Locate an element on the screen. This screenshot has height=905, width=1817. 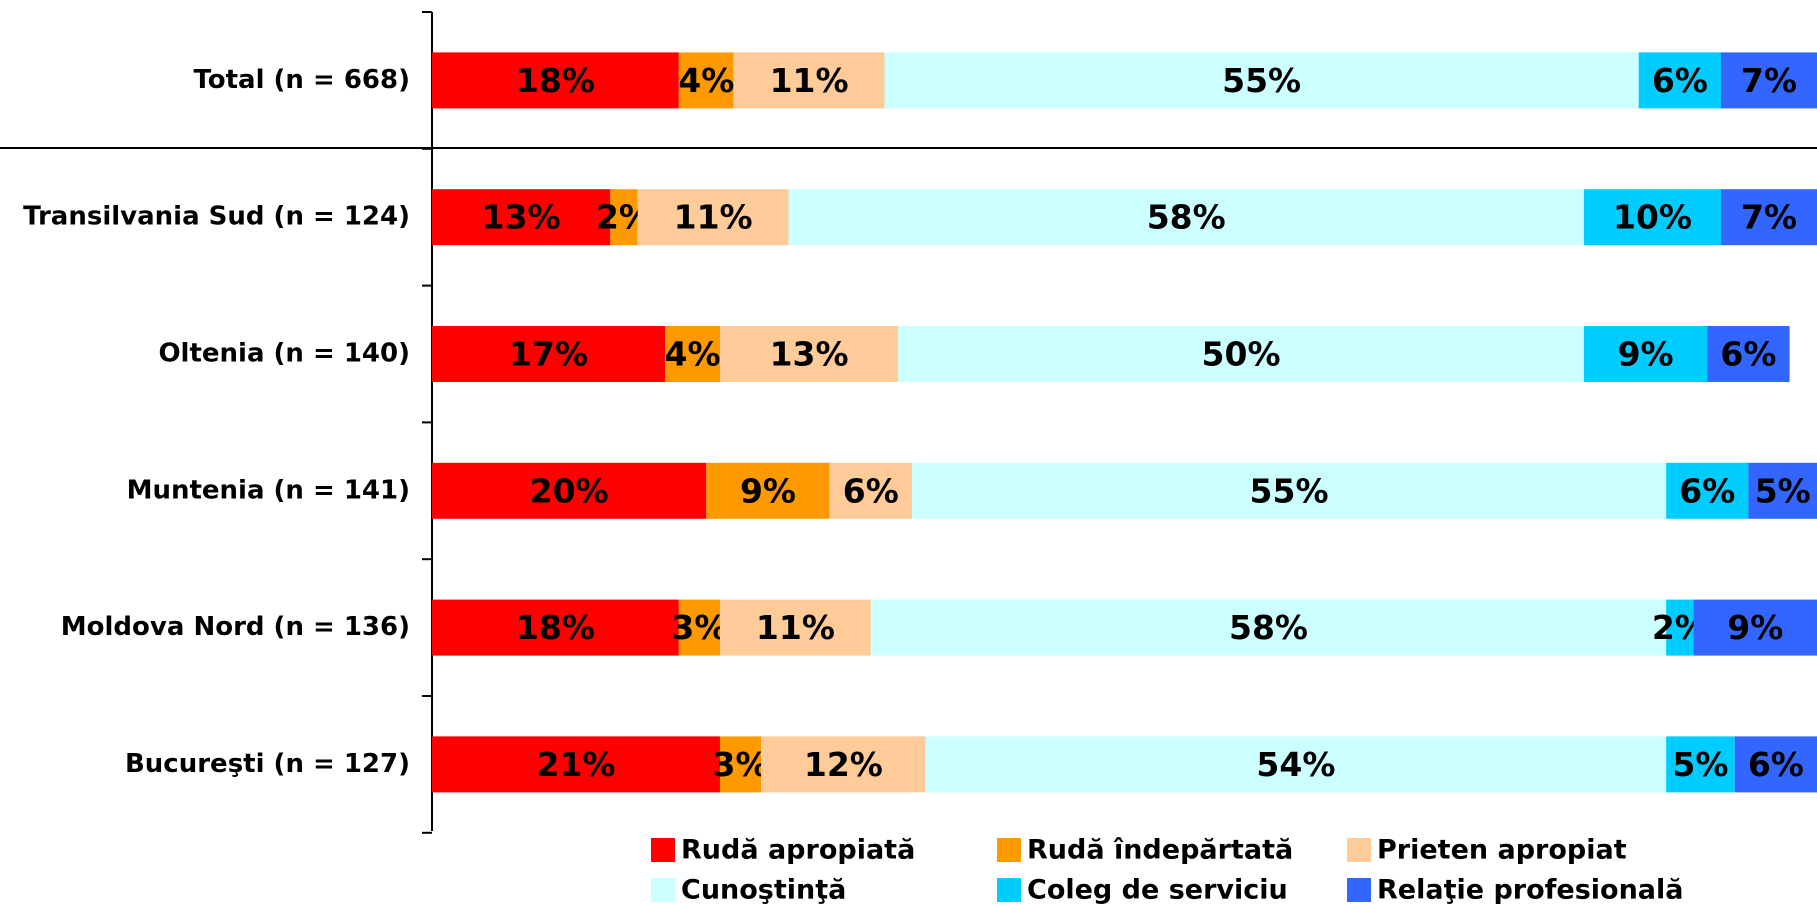
legend-label: Rudă îndepărtată is located at coordinates (1160, 850).